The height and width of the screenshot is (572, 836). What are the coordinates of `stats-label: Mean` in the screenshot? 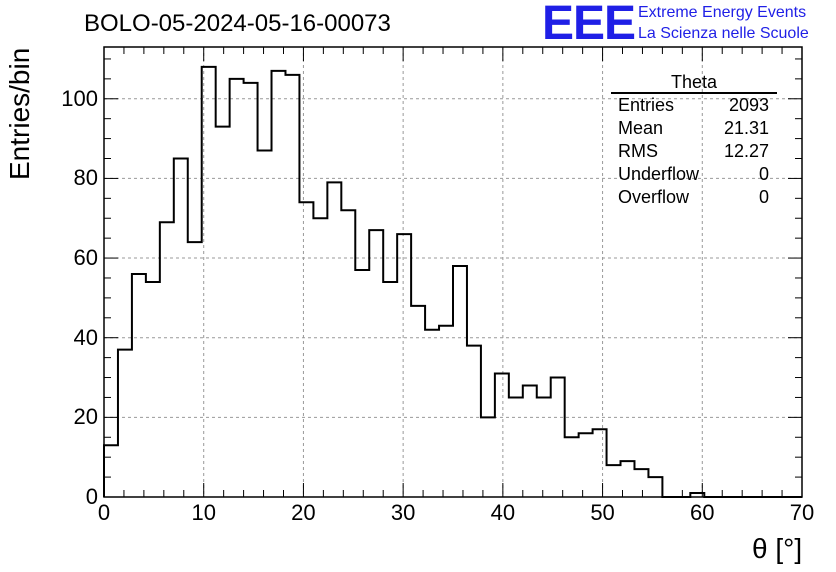 It's located at (641, 128).